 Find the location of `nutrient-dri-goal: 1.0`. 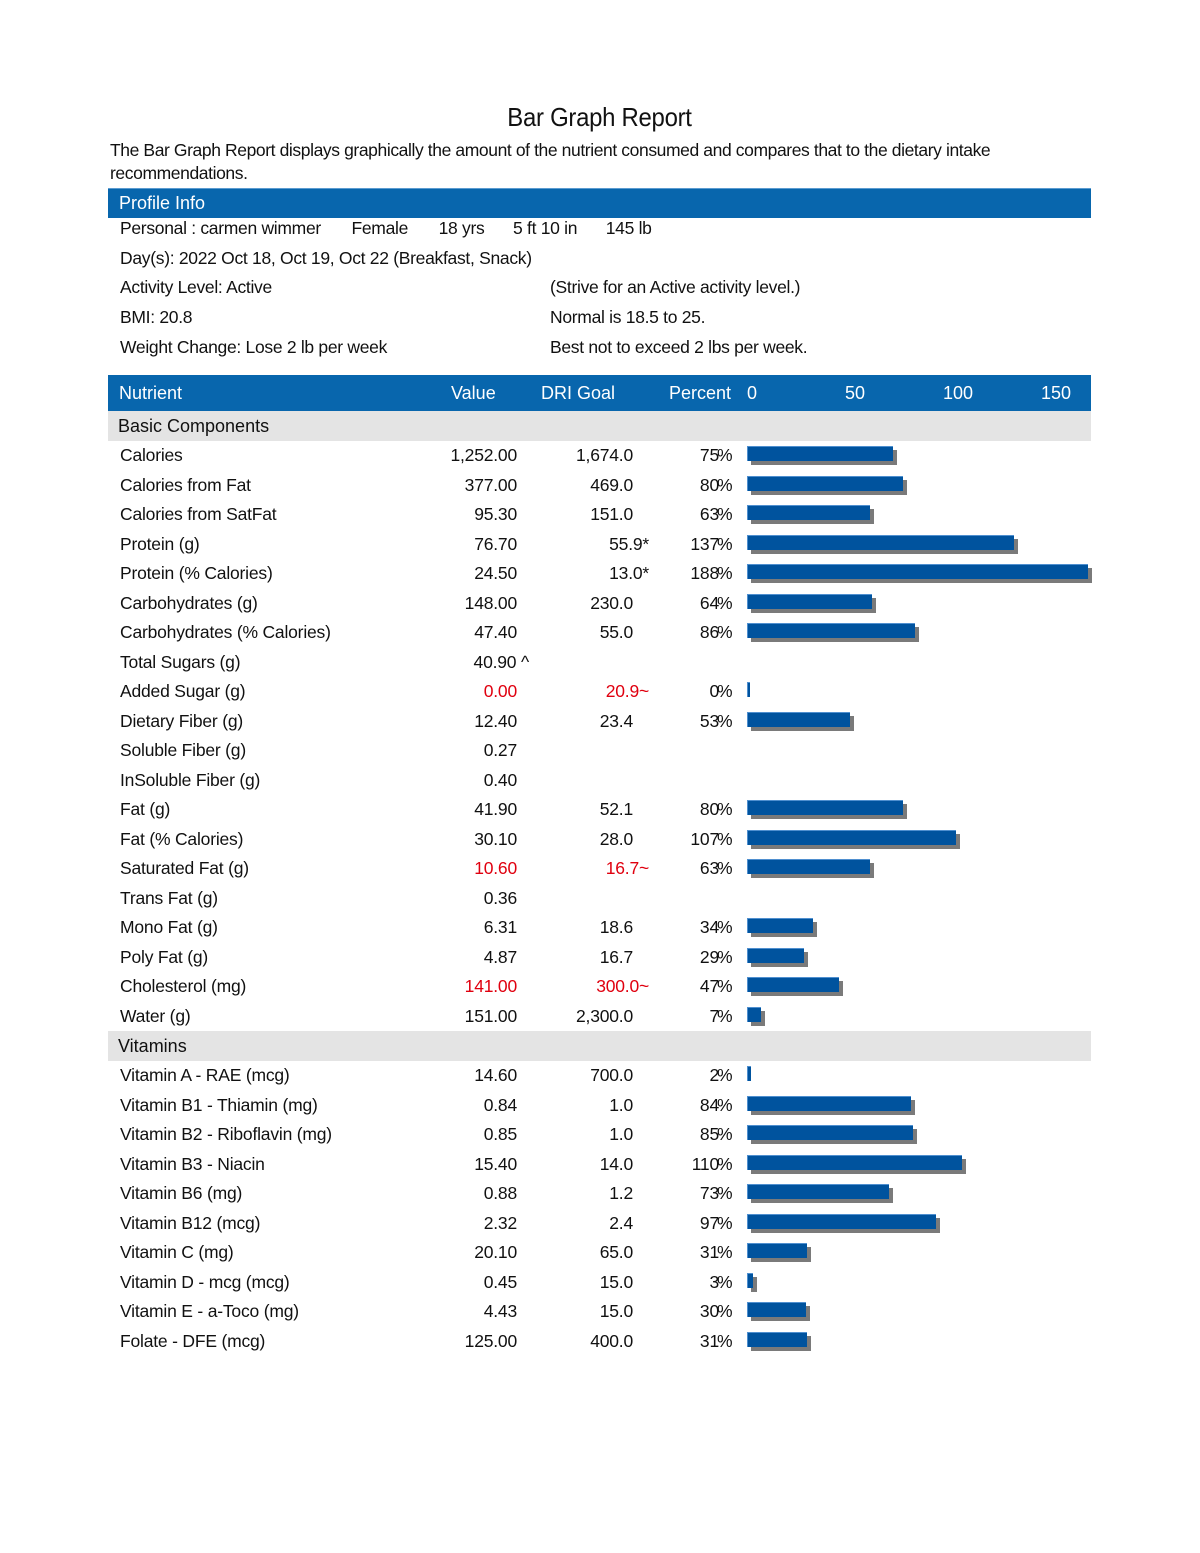

nutrient-dri-goal: 1.0 is located at coordinates (621, 1134).